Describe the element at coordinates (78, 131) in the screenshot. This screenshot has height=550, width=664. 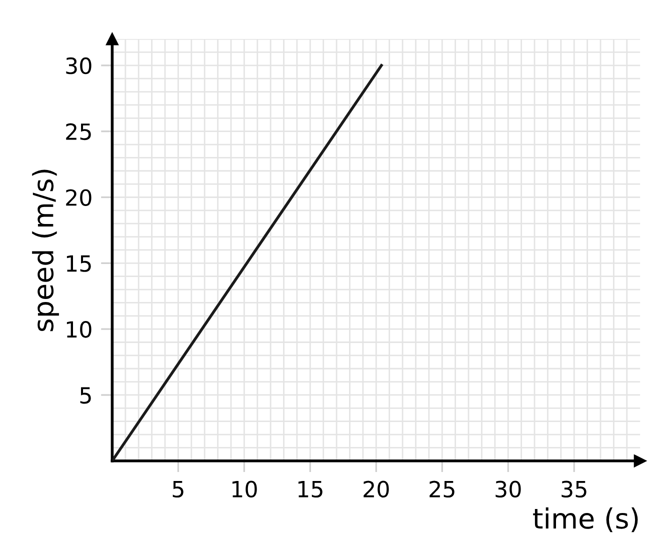
I see `y-tick-label: 25` at that location.